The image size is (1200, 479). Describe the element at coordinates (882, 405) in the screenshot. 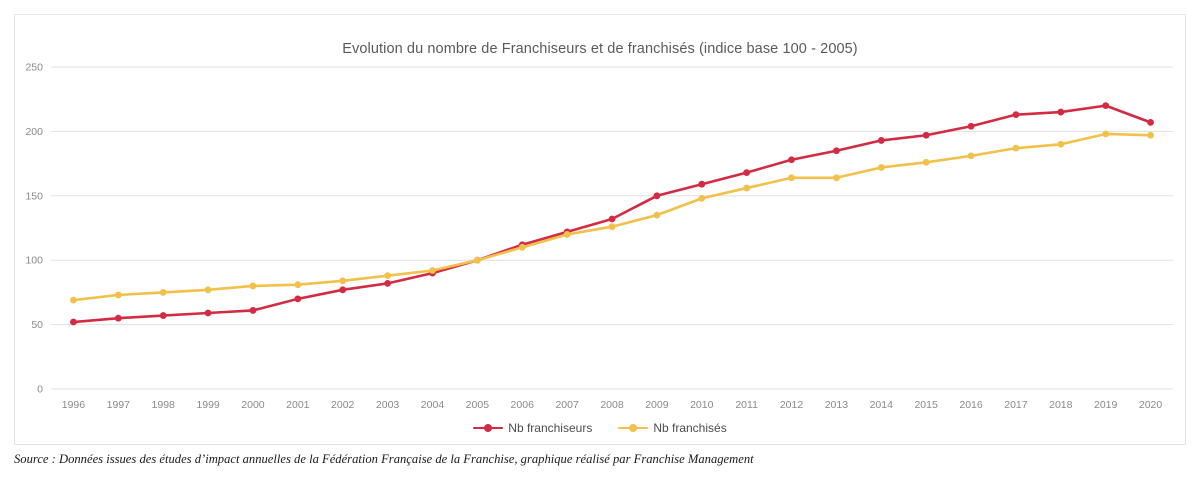

I see `x-axis-tick-label: 2014` at that location.